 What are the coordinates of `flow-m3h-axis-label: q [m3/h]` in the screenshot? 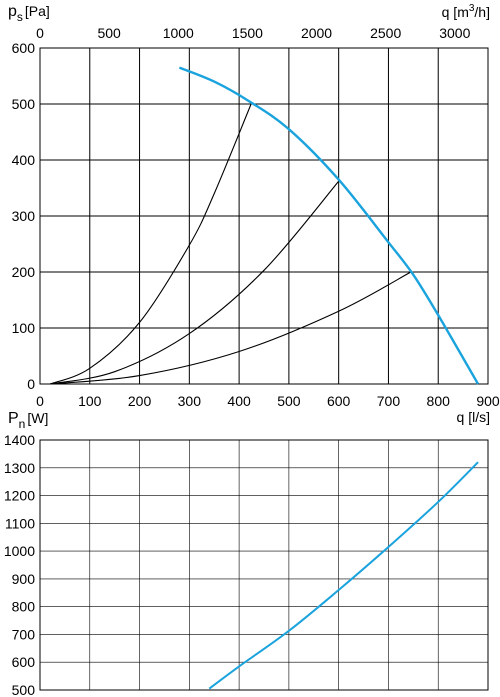 It's located at (466, 11).